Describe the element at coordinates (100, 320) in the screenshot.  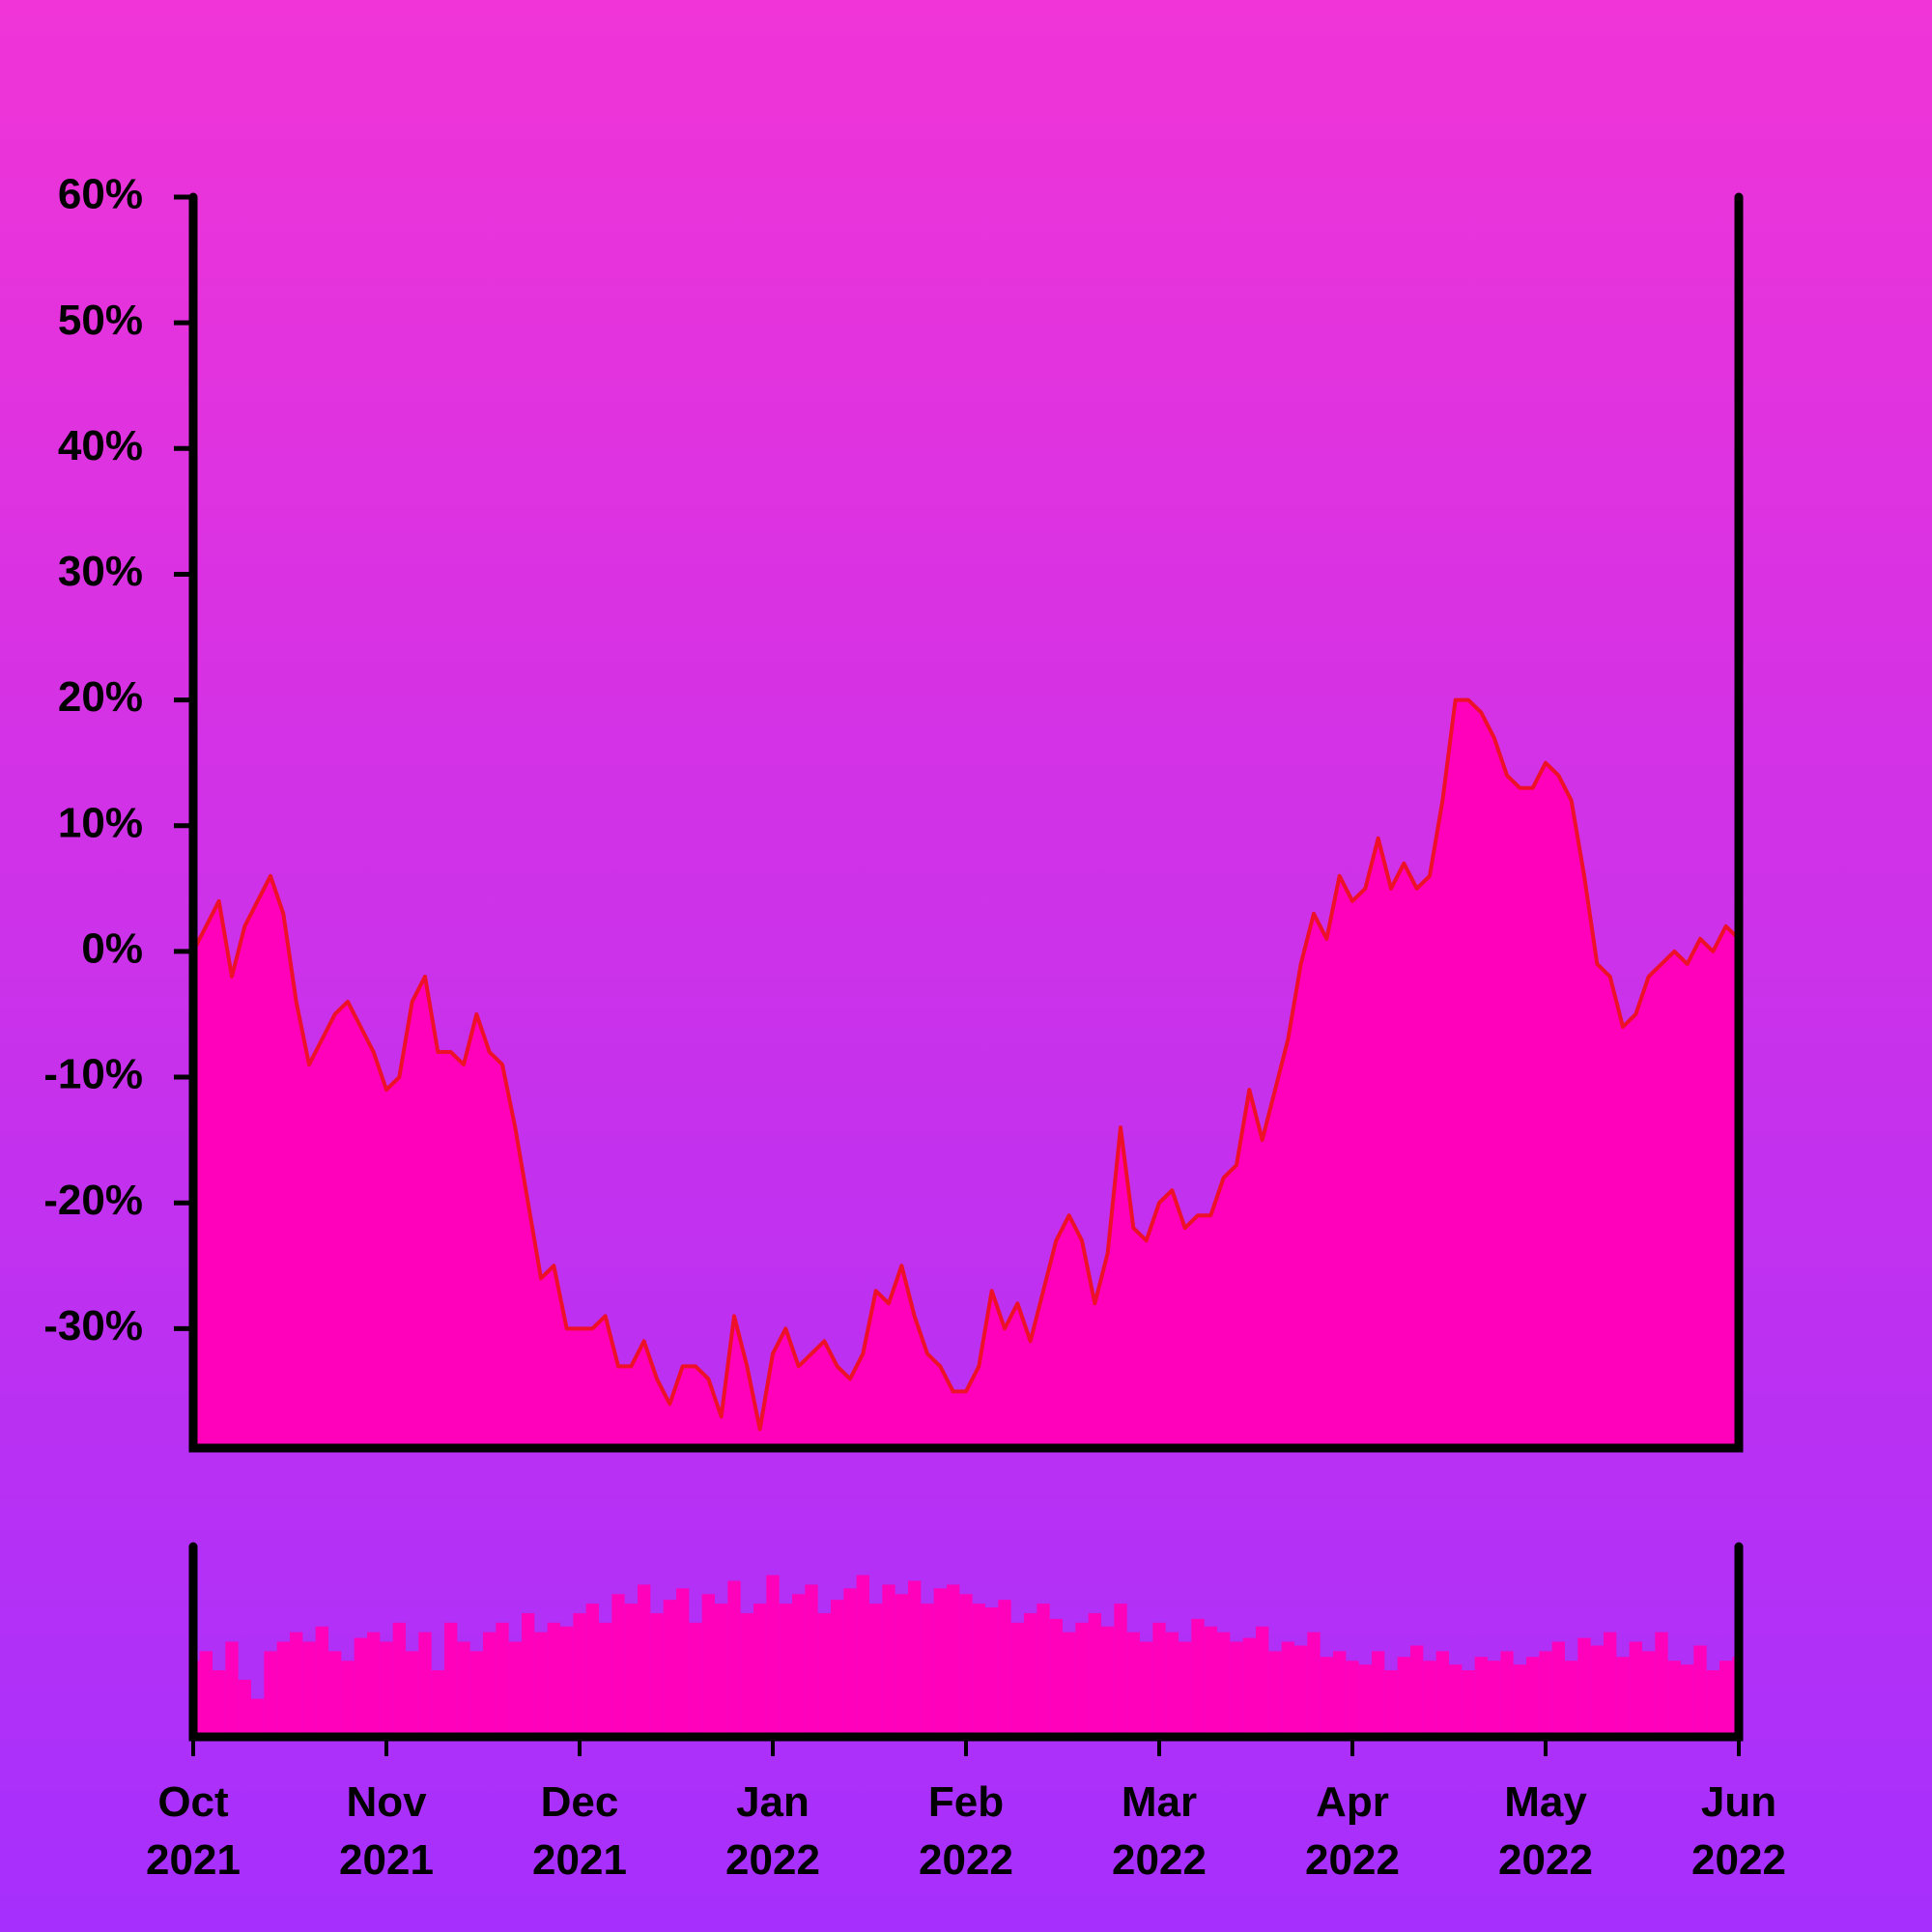
I see `y-tick-label: 50%` at that location.